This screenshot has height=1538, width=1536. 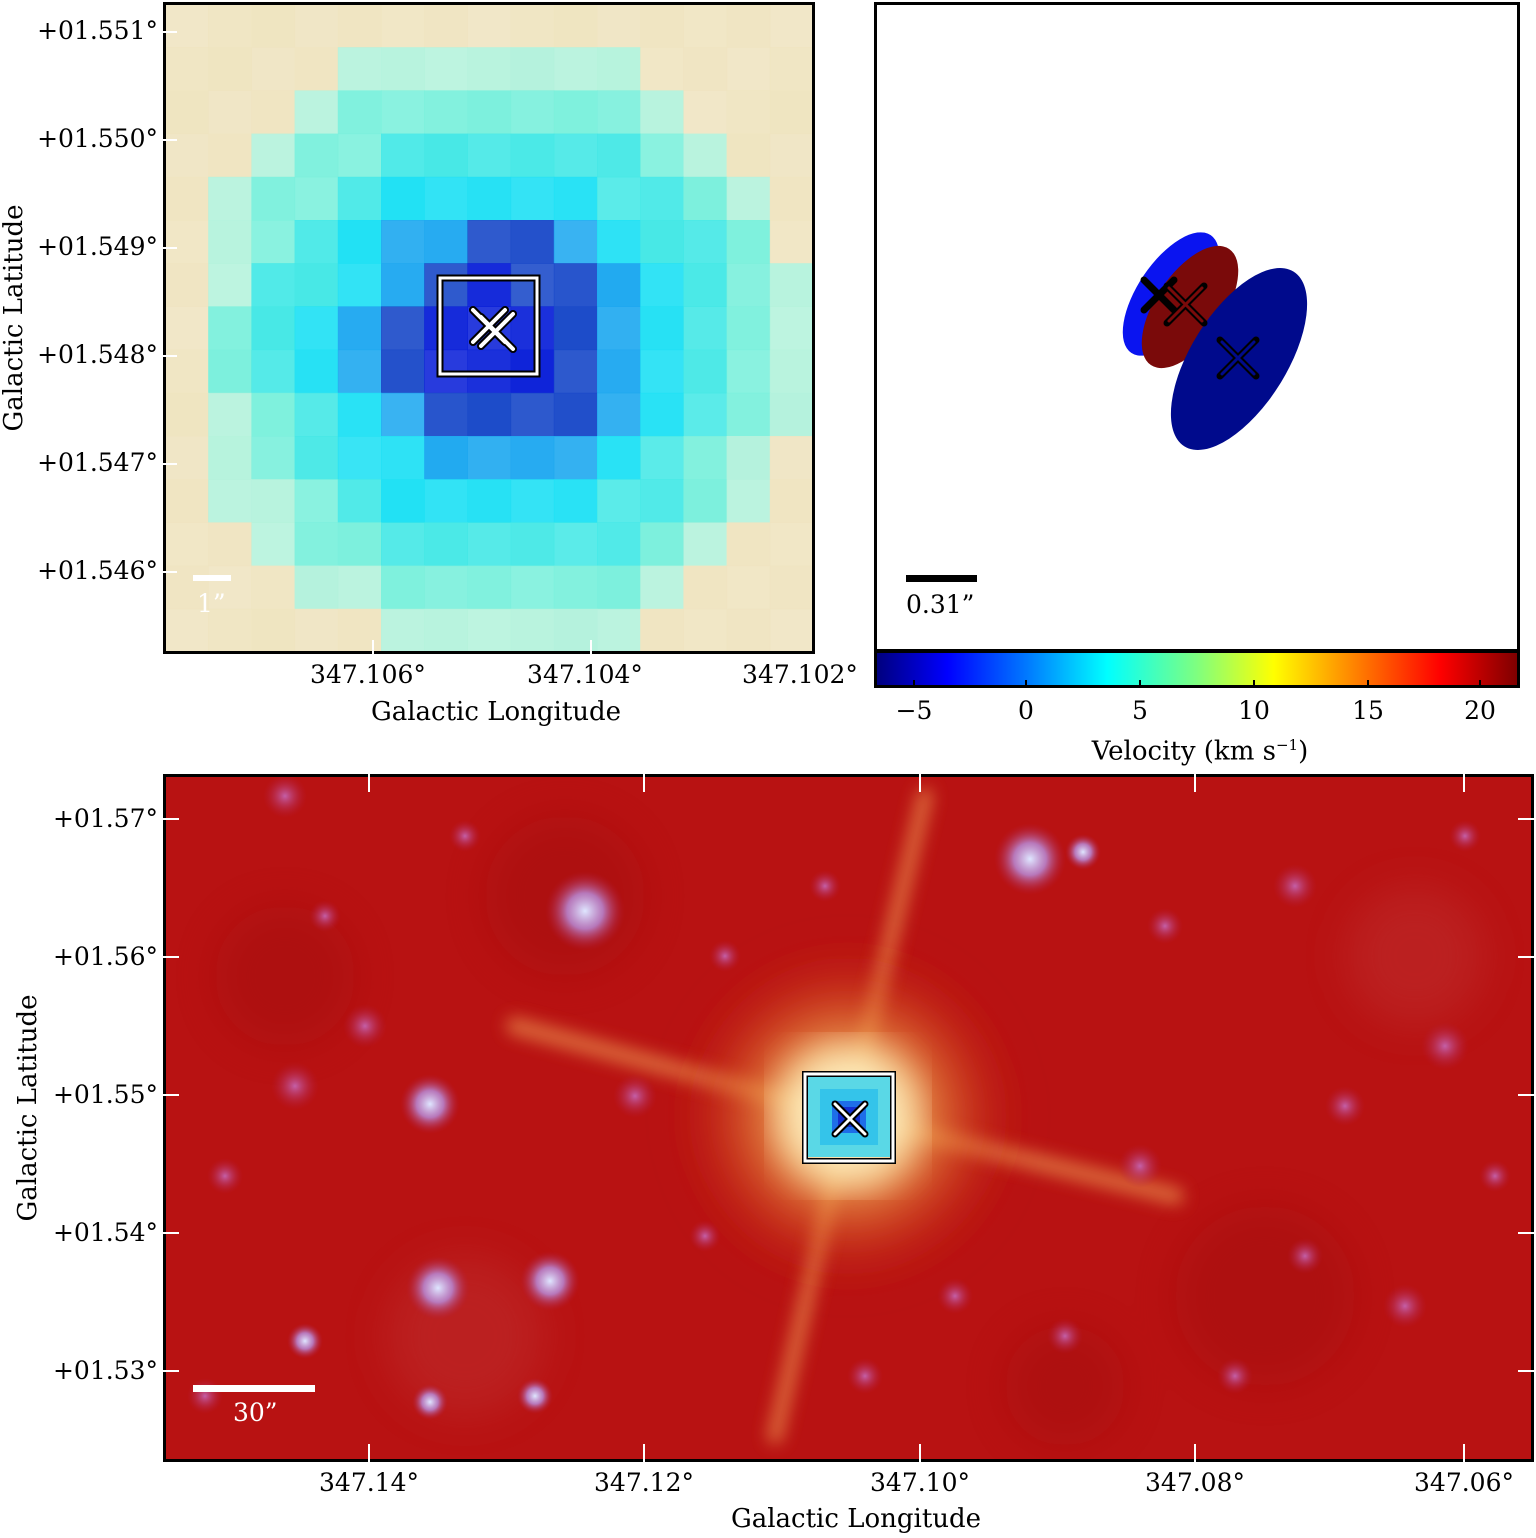 I want to click on xtick-label: 347.06°, so click(x=1464, y=1482).